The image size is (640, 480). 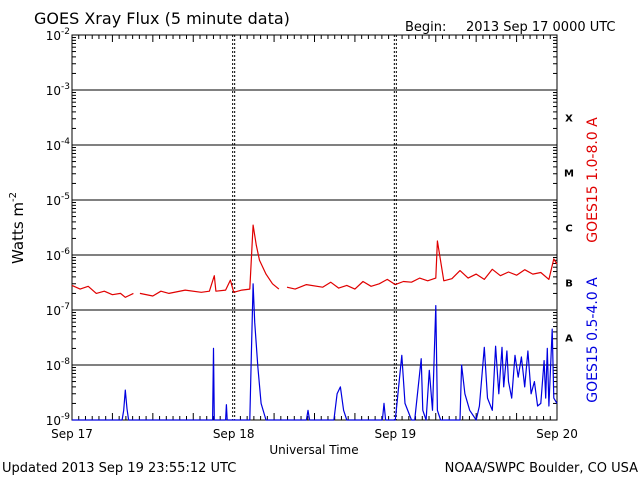 I want to click on y-tick-label: 10⁻⁹, so click(x=58, y=420).